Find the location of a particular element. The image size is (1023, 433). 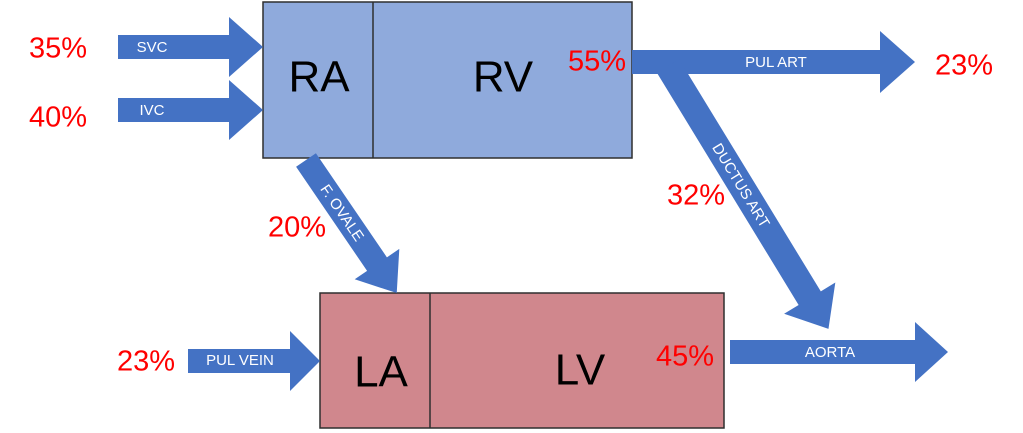

flow-label: IVC is located at coordinates (151, 110).